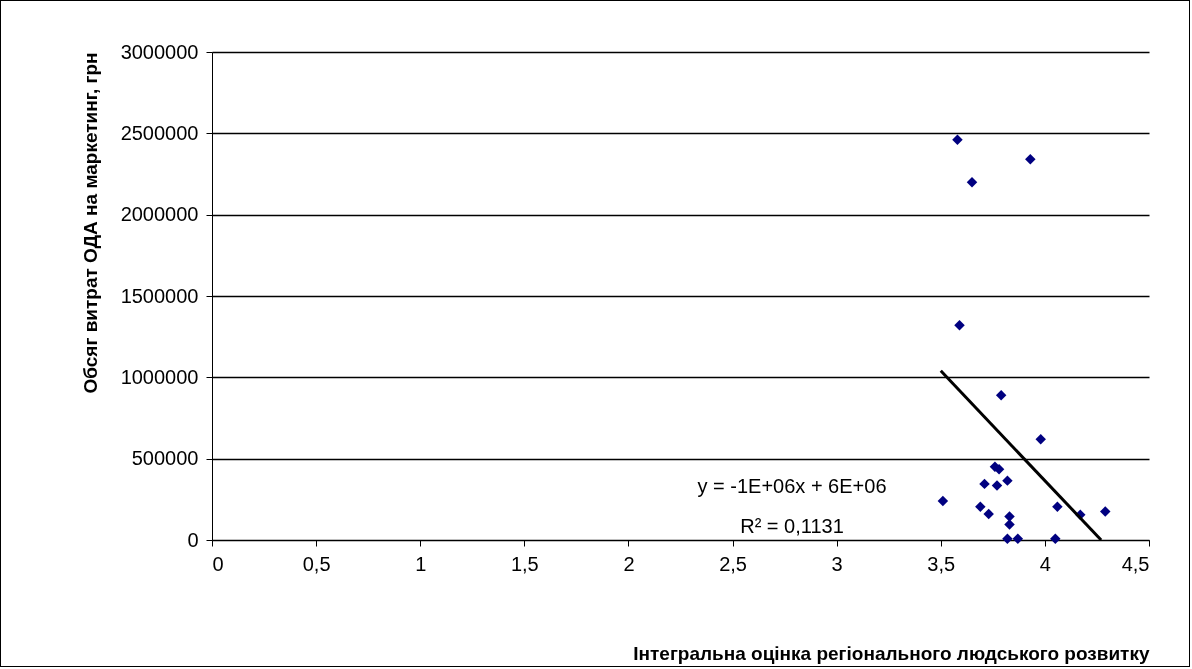 The image size is (1192, 669). Describe the element at coordinates (1045, 563) in the screenshot. I see `x-tick-label: 4` at that location.